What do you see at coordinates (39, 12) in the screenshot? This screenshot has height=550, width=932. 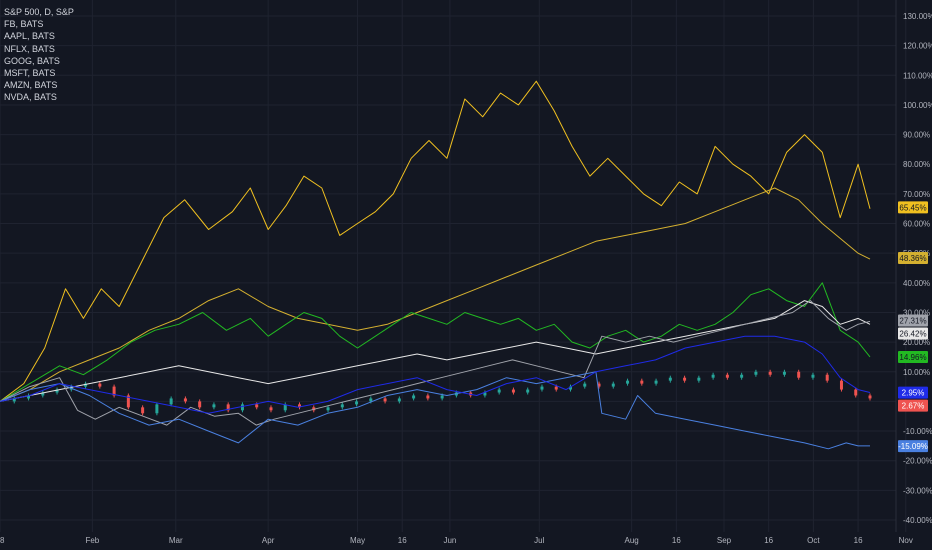 I see `legend-entry-spx: S&P 500, D, S&P` at bounding box center [39, 12].